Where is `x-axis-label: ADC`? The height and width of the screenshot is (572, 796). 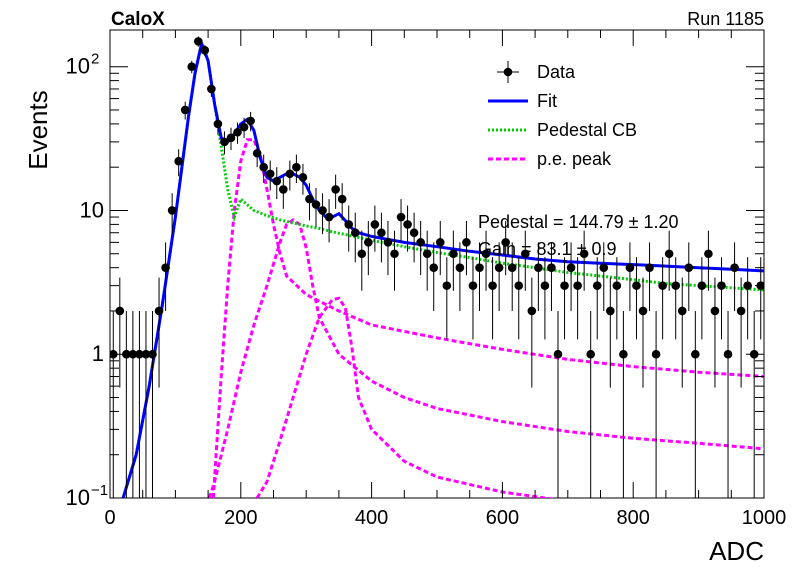
x-axis-label: ADC is located at coordinates (736, 551).